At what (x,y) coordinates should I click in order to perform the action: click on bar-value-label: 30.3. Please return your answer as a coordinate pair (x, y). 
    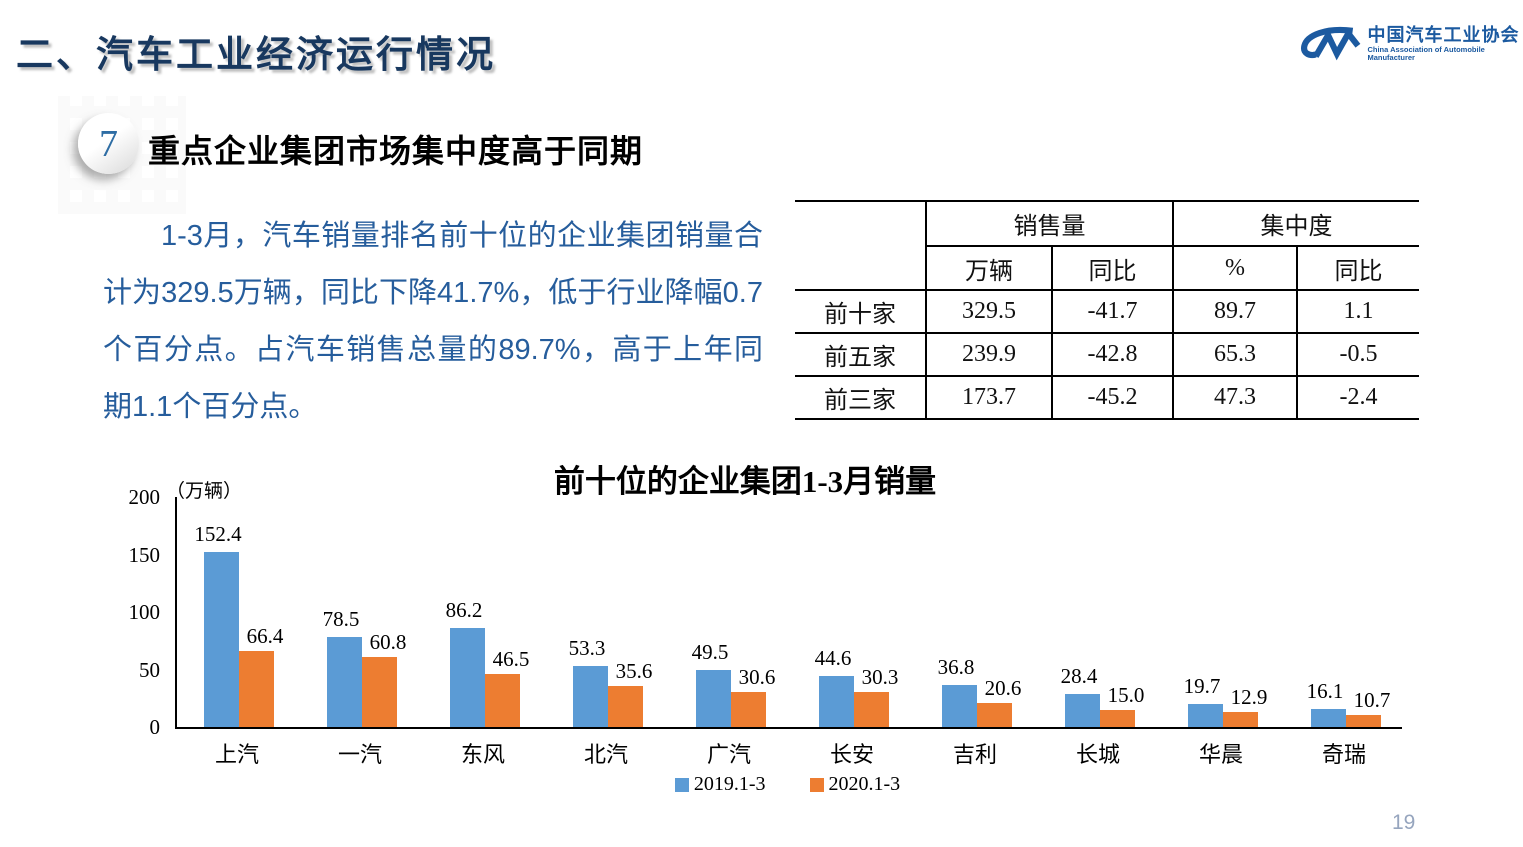
    Looking at the image, I should click on (880, 677).